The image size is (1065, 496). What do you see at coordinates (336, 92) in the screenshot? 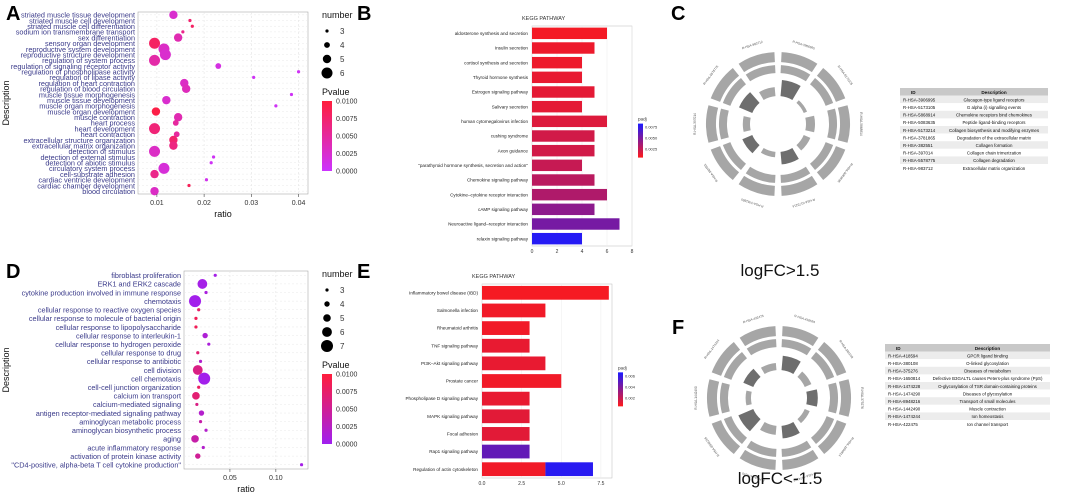
I see `color-legend-title: Pvalue` at bounding box center [336, 92].